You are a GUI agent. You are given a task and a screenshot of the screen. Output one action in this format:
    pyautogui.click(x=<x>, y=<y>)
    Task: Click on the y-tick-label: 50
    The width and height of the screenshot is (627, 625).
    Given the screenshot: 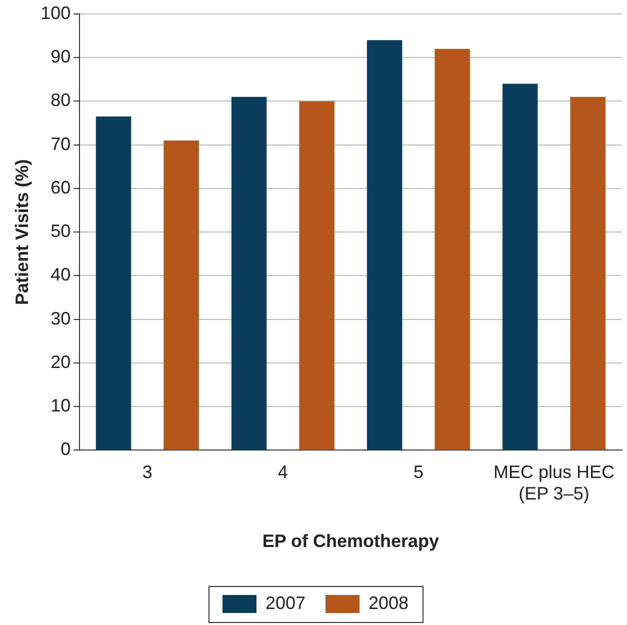 What is the action you would take?
    pyautogui.click(x=60, y=231)
    